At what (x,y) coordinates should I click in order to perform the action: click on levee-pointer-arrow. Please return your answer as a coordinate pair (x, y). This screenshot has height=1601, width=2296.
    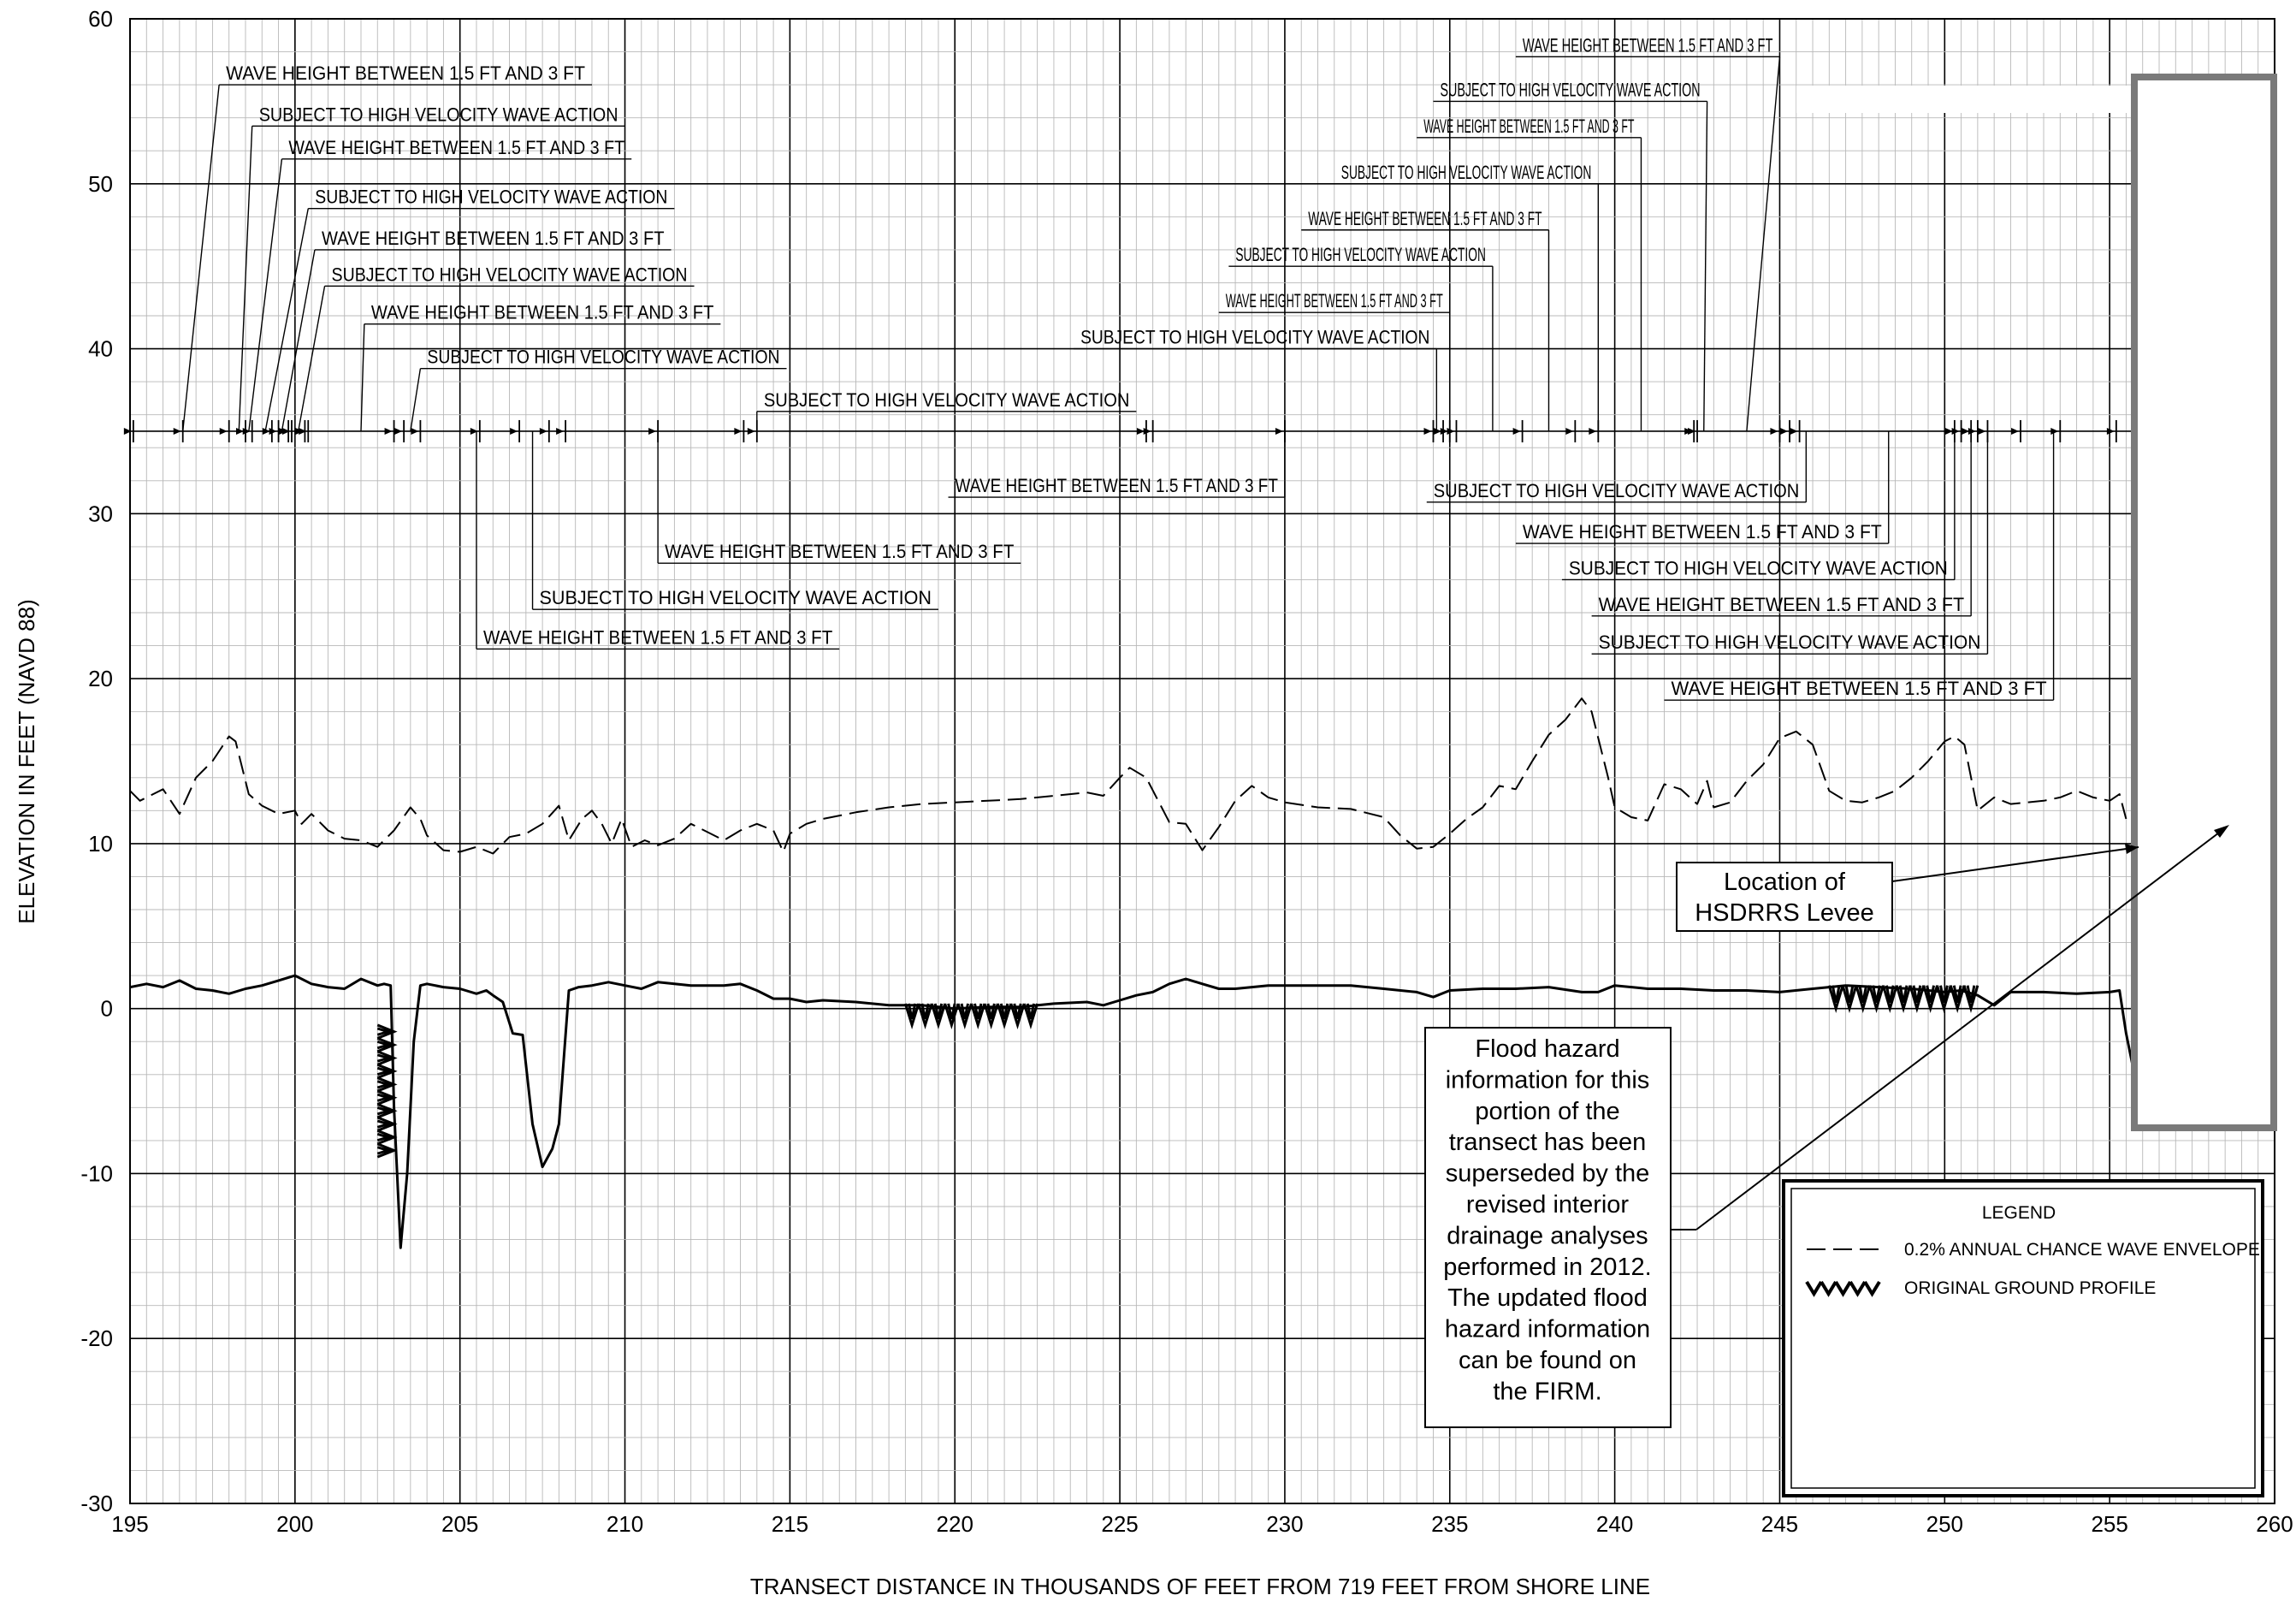
    Looking at the image, I should click on (2132, 849).